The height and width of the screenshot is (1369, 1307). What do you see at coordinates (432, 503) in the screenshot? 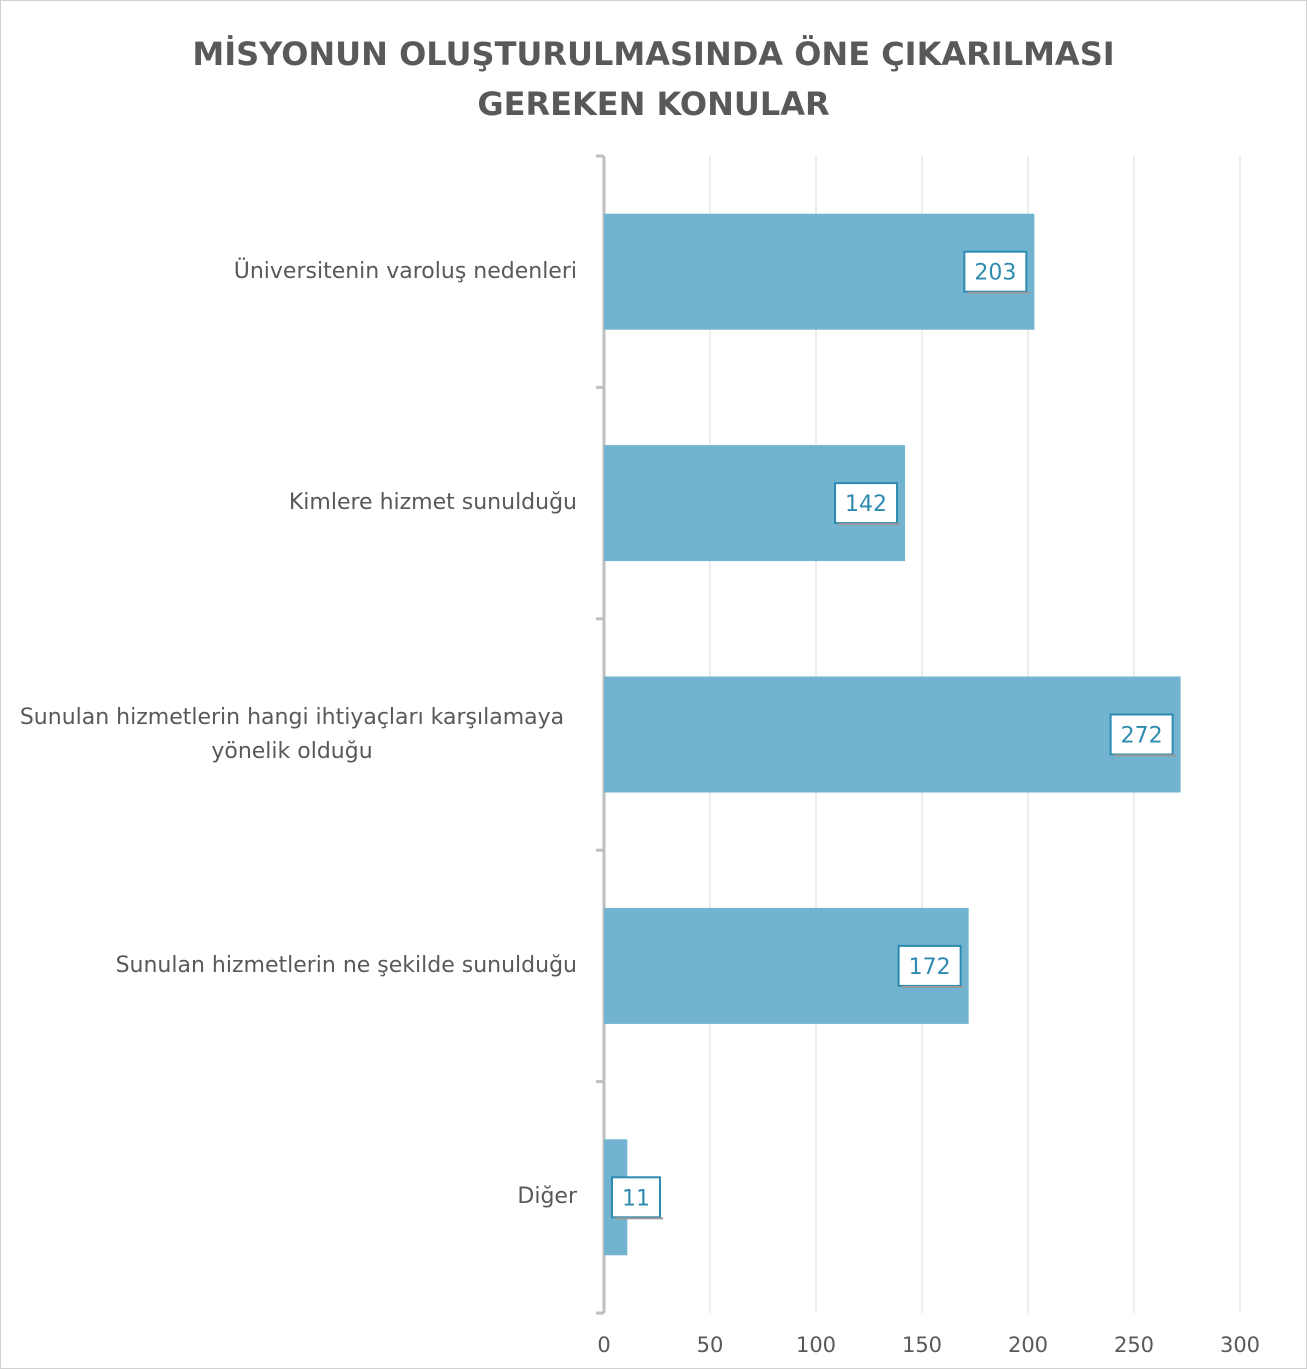
I see `y-tick-label: Kimlere hizmet sunulduğu` at bounding box center [432, 503].